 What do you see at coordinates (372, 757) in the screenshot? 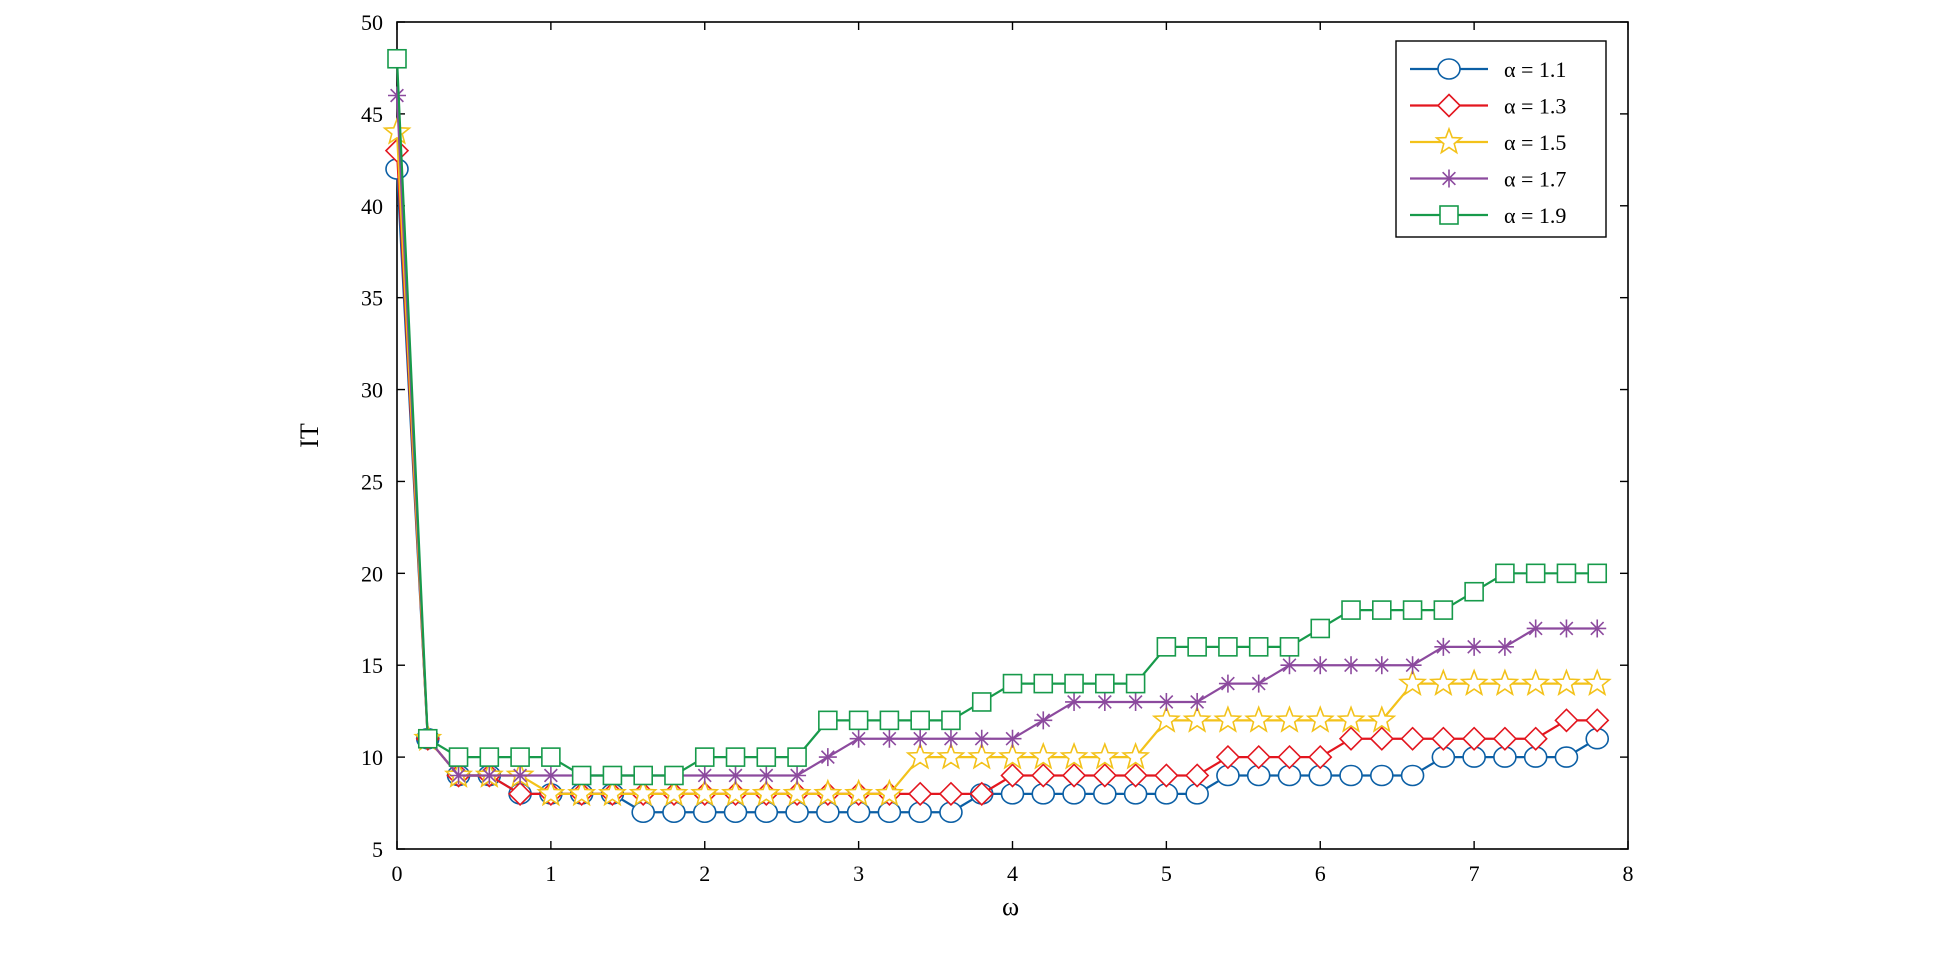
I see `y-tick-label: 10` at bounding box center [372, 757].